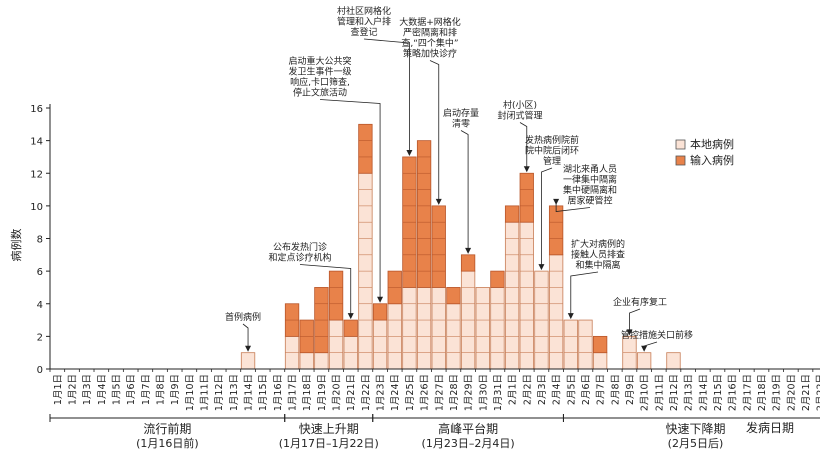 The width and height of the screenshot is (820, 459). What do you see at coordinates (712, 160) in the screenshot?
I see `legend-label: 输入病例` at bounding box center [712, 160].